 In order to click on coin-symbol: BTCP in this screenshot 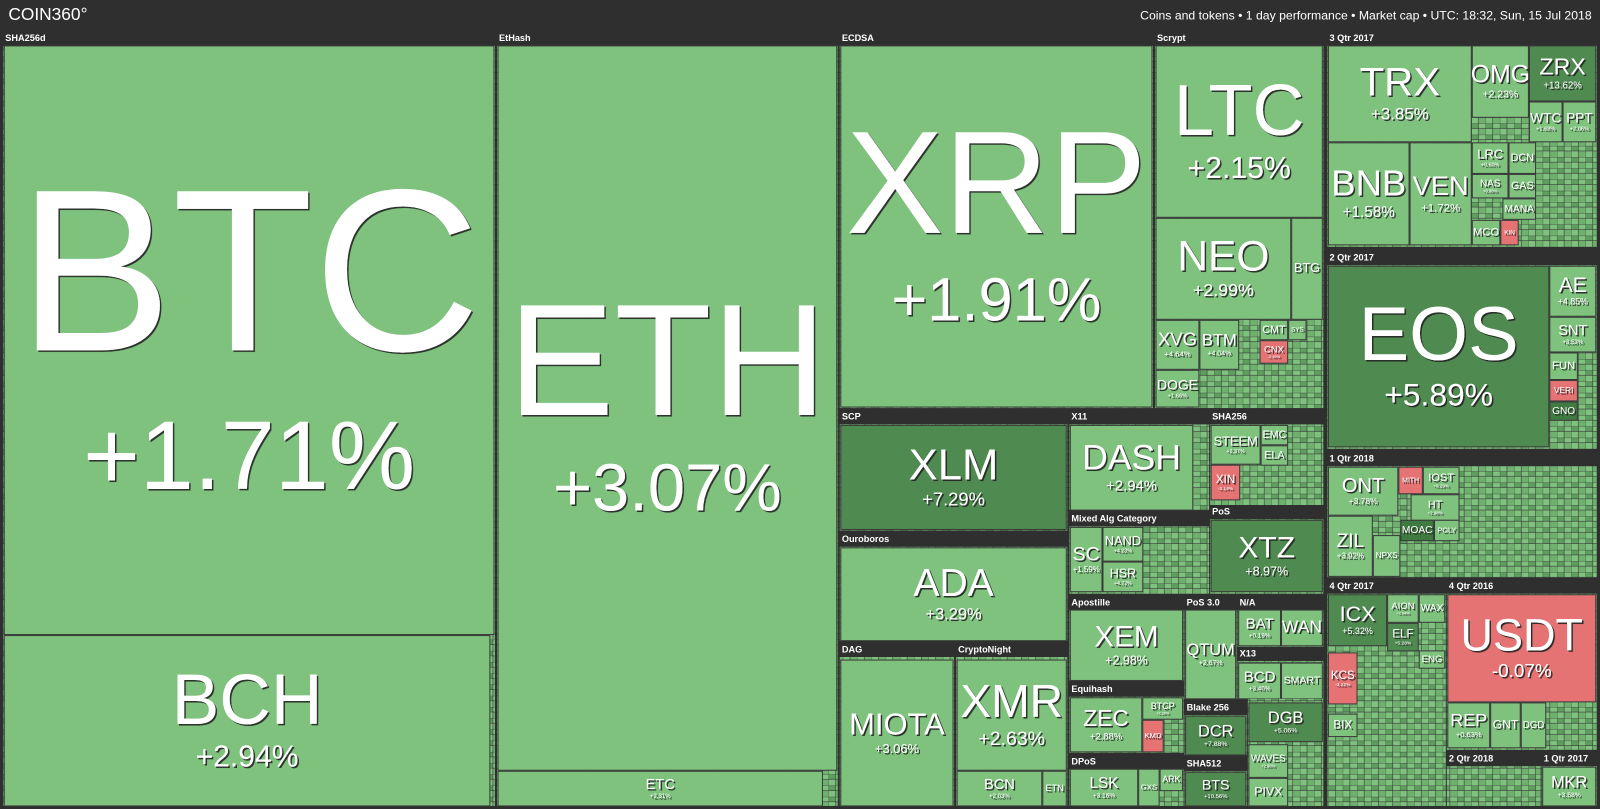, I will do `click(1163, 706)`.